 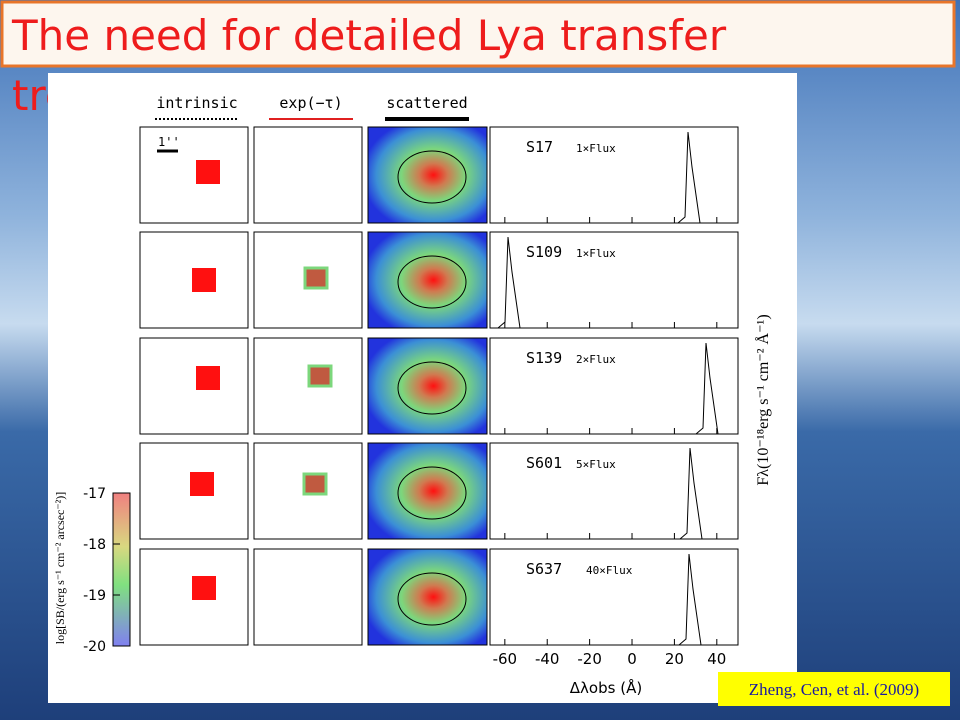 I want to click on row-flux: 2×Flux, so click(x=596, y=359).